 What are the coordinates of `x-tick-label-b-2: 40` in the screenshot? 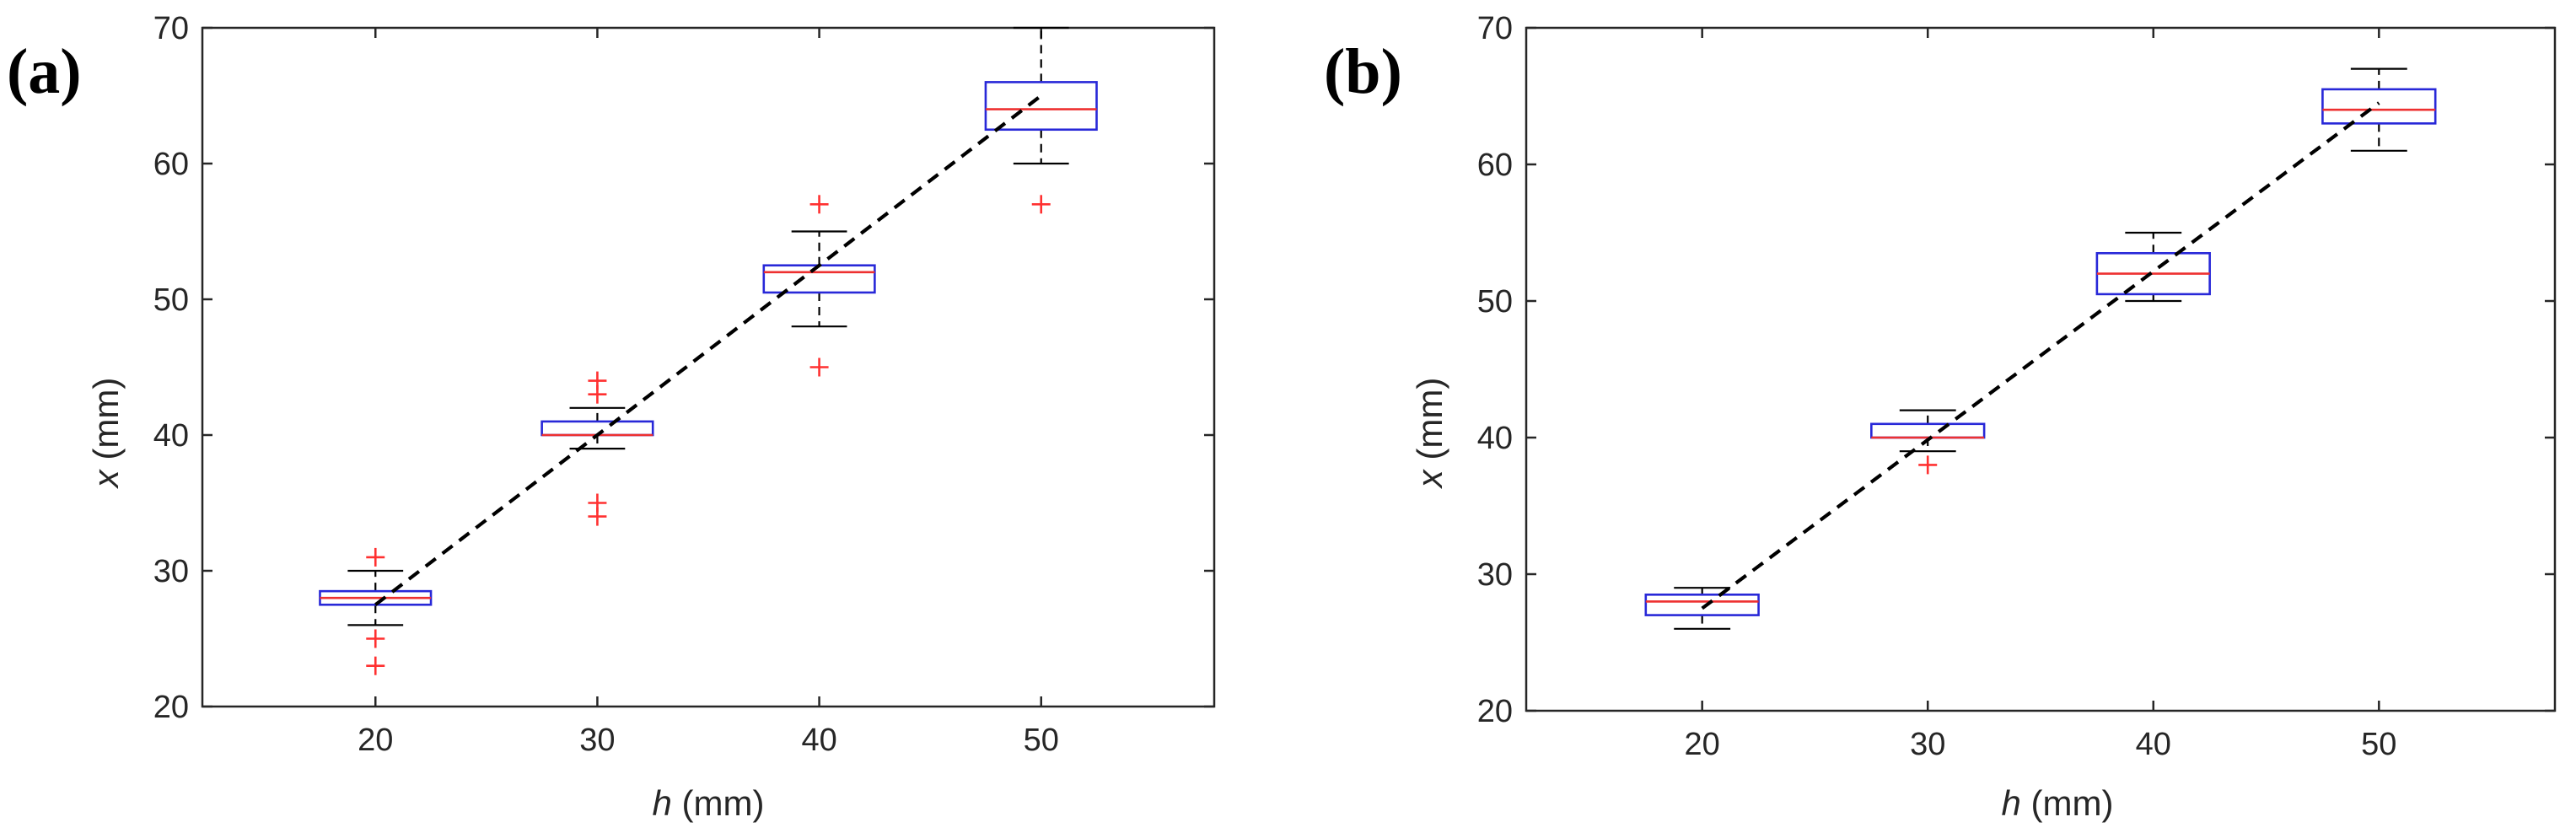 It's located at (2153, 745).